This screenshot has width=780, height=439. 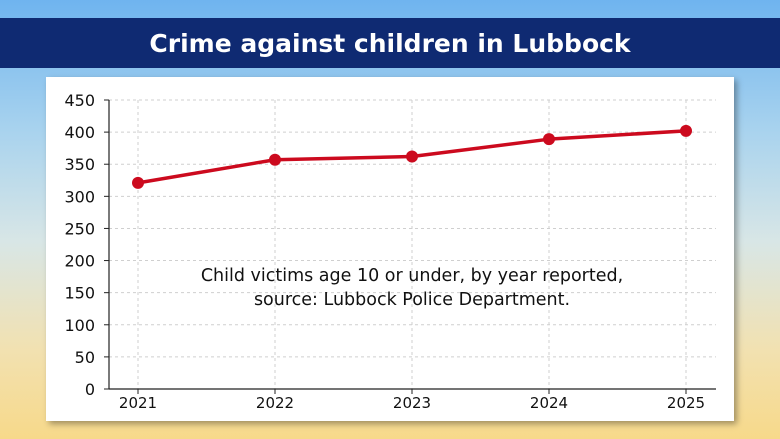 What do you see at coordinates (90, 389) in the screenshot?
I see `y-tick-label: 0` at bounding box center [90, 389].